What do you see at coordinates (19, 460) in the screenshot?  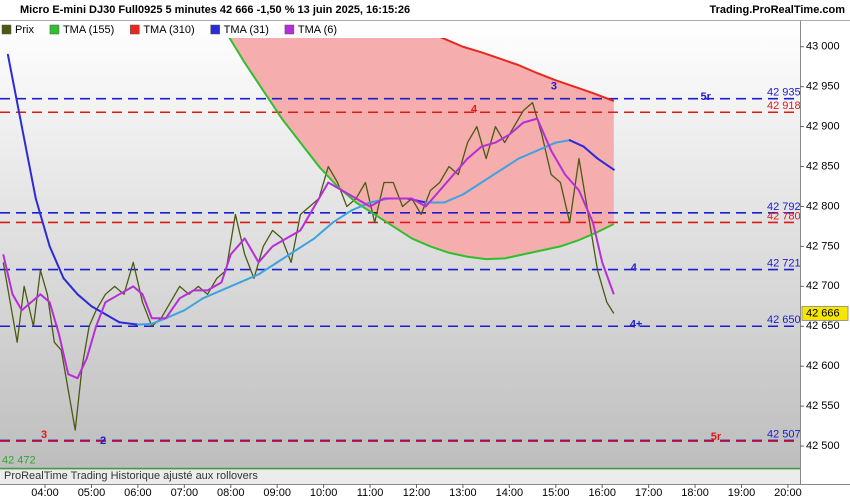 I see `level-label: 42 472` at bounding box center [19, 460].